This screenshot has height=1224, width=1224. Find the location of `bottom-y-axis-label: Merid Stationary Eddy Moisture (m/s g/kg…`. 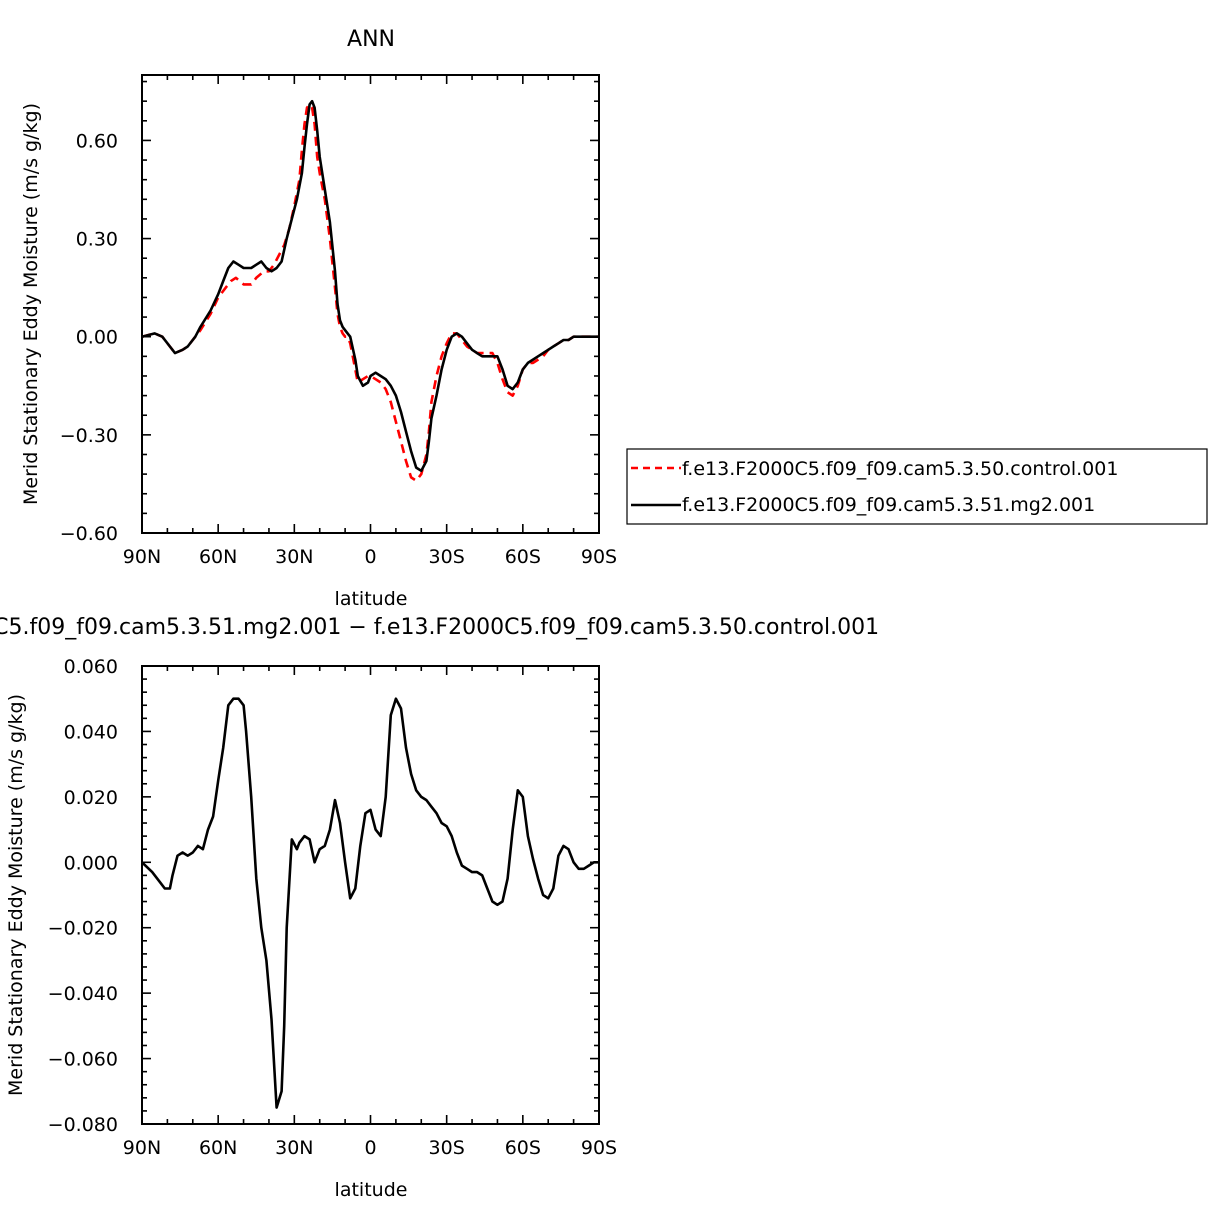

bottom-y-axis-label: Merid Stationary Eddy Moisture (m/s g/kg… is located at coordinates (16, 895).